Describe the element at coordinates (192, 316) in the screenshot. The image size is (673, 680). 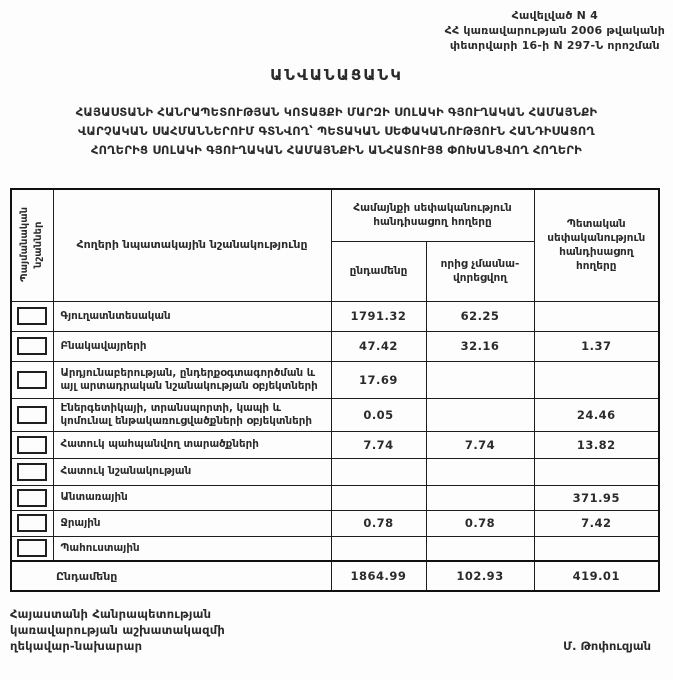
I see `row-label: Գյուղատնտեսական` at that location.